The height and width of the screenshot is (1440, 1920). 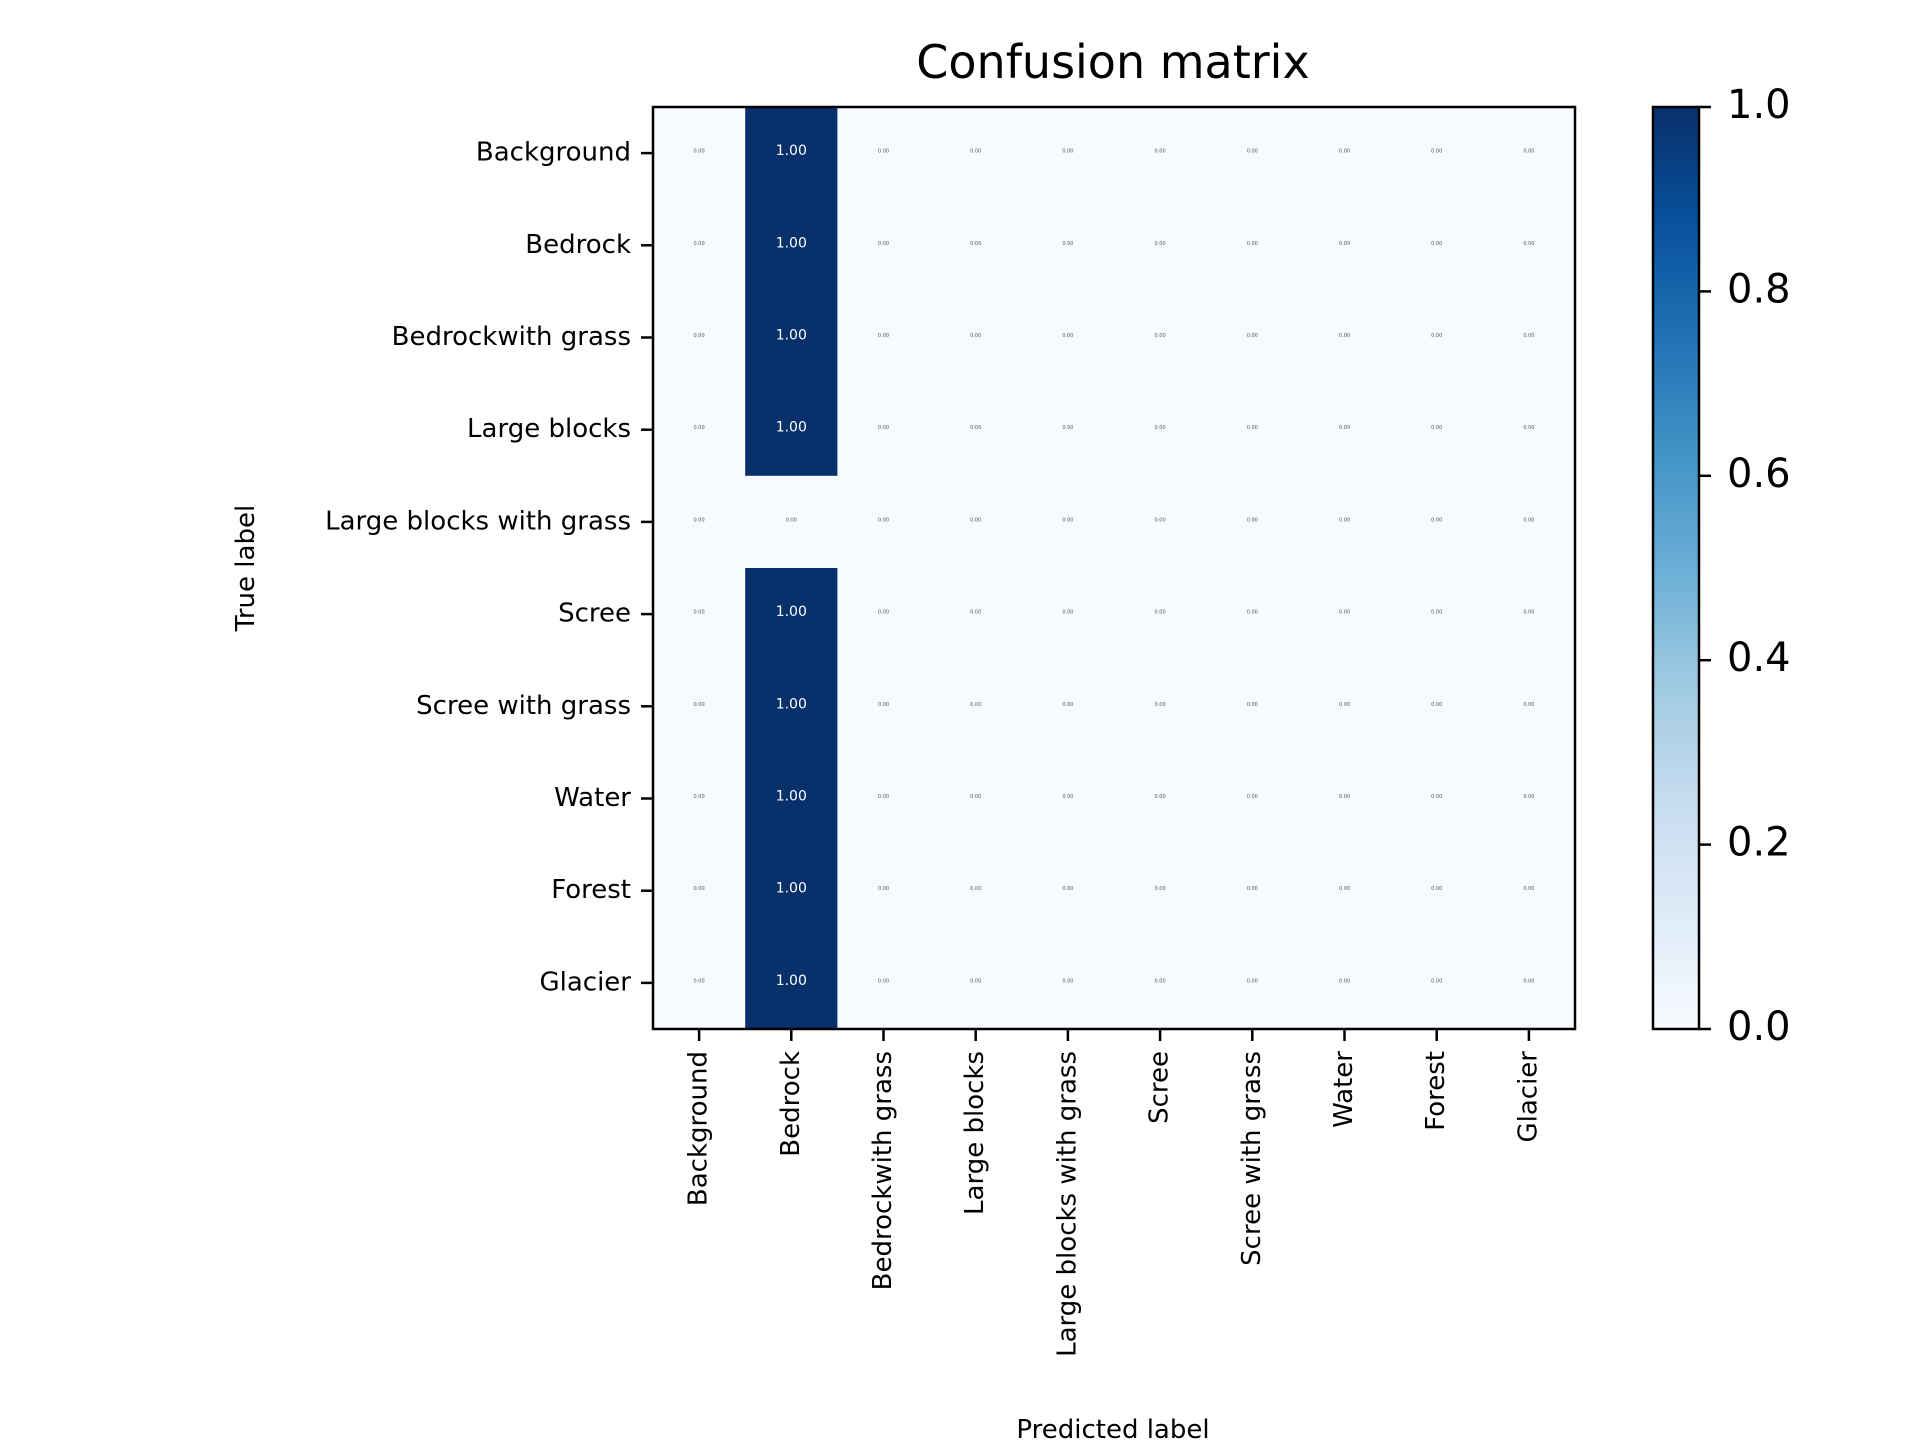 I want to click on x-axis-label: Predicted label, so click(x=1112, y=1427).